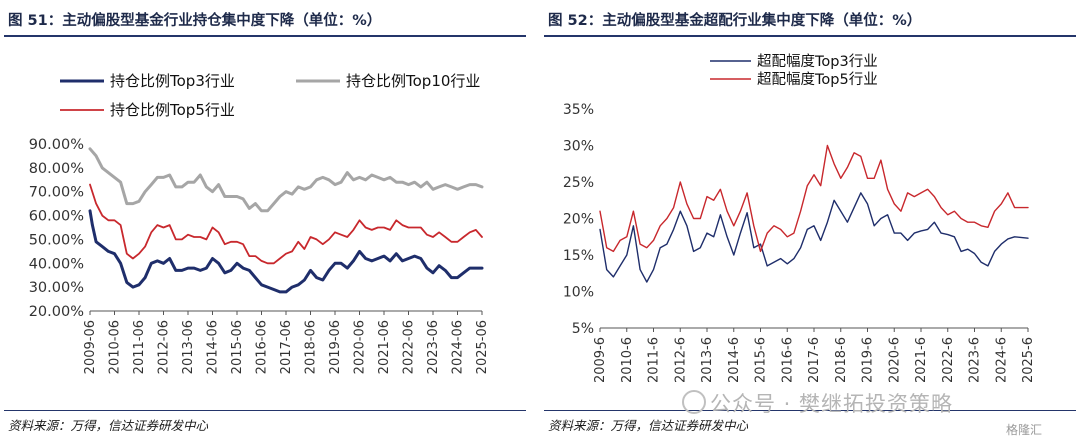  What do you see at coordinates (56, 288) in the screenshot?
I see `y-tick-label: 30.00%` at bounding box center [56, 288].